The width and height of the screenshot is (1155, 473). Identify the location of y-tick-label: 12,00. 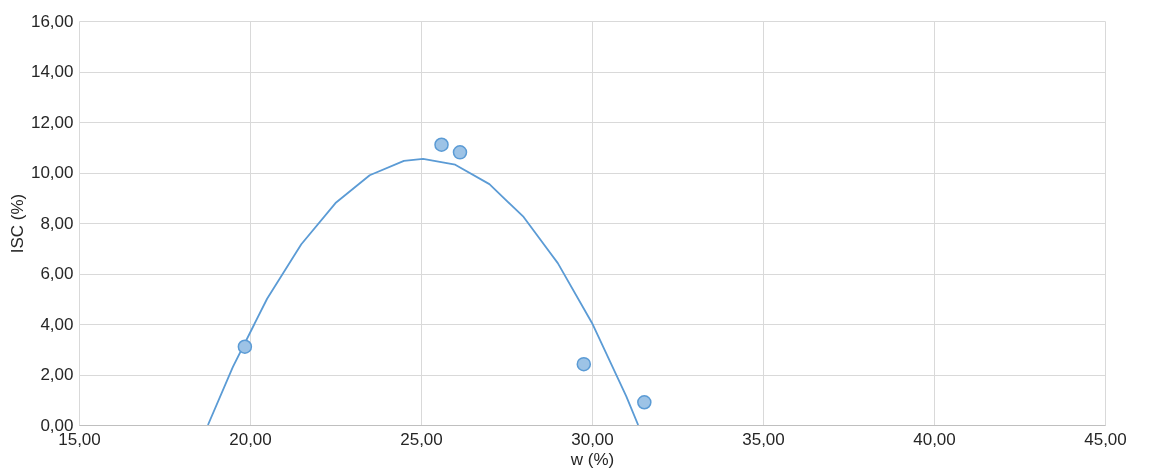
(52, 122).